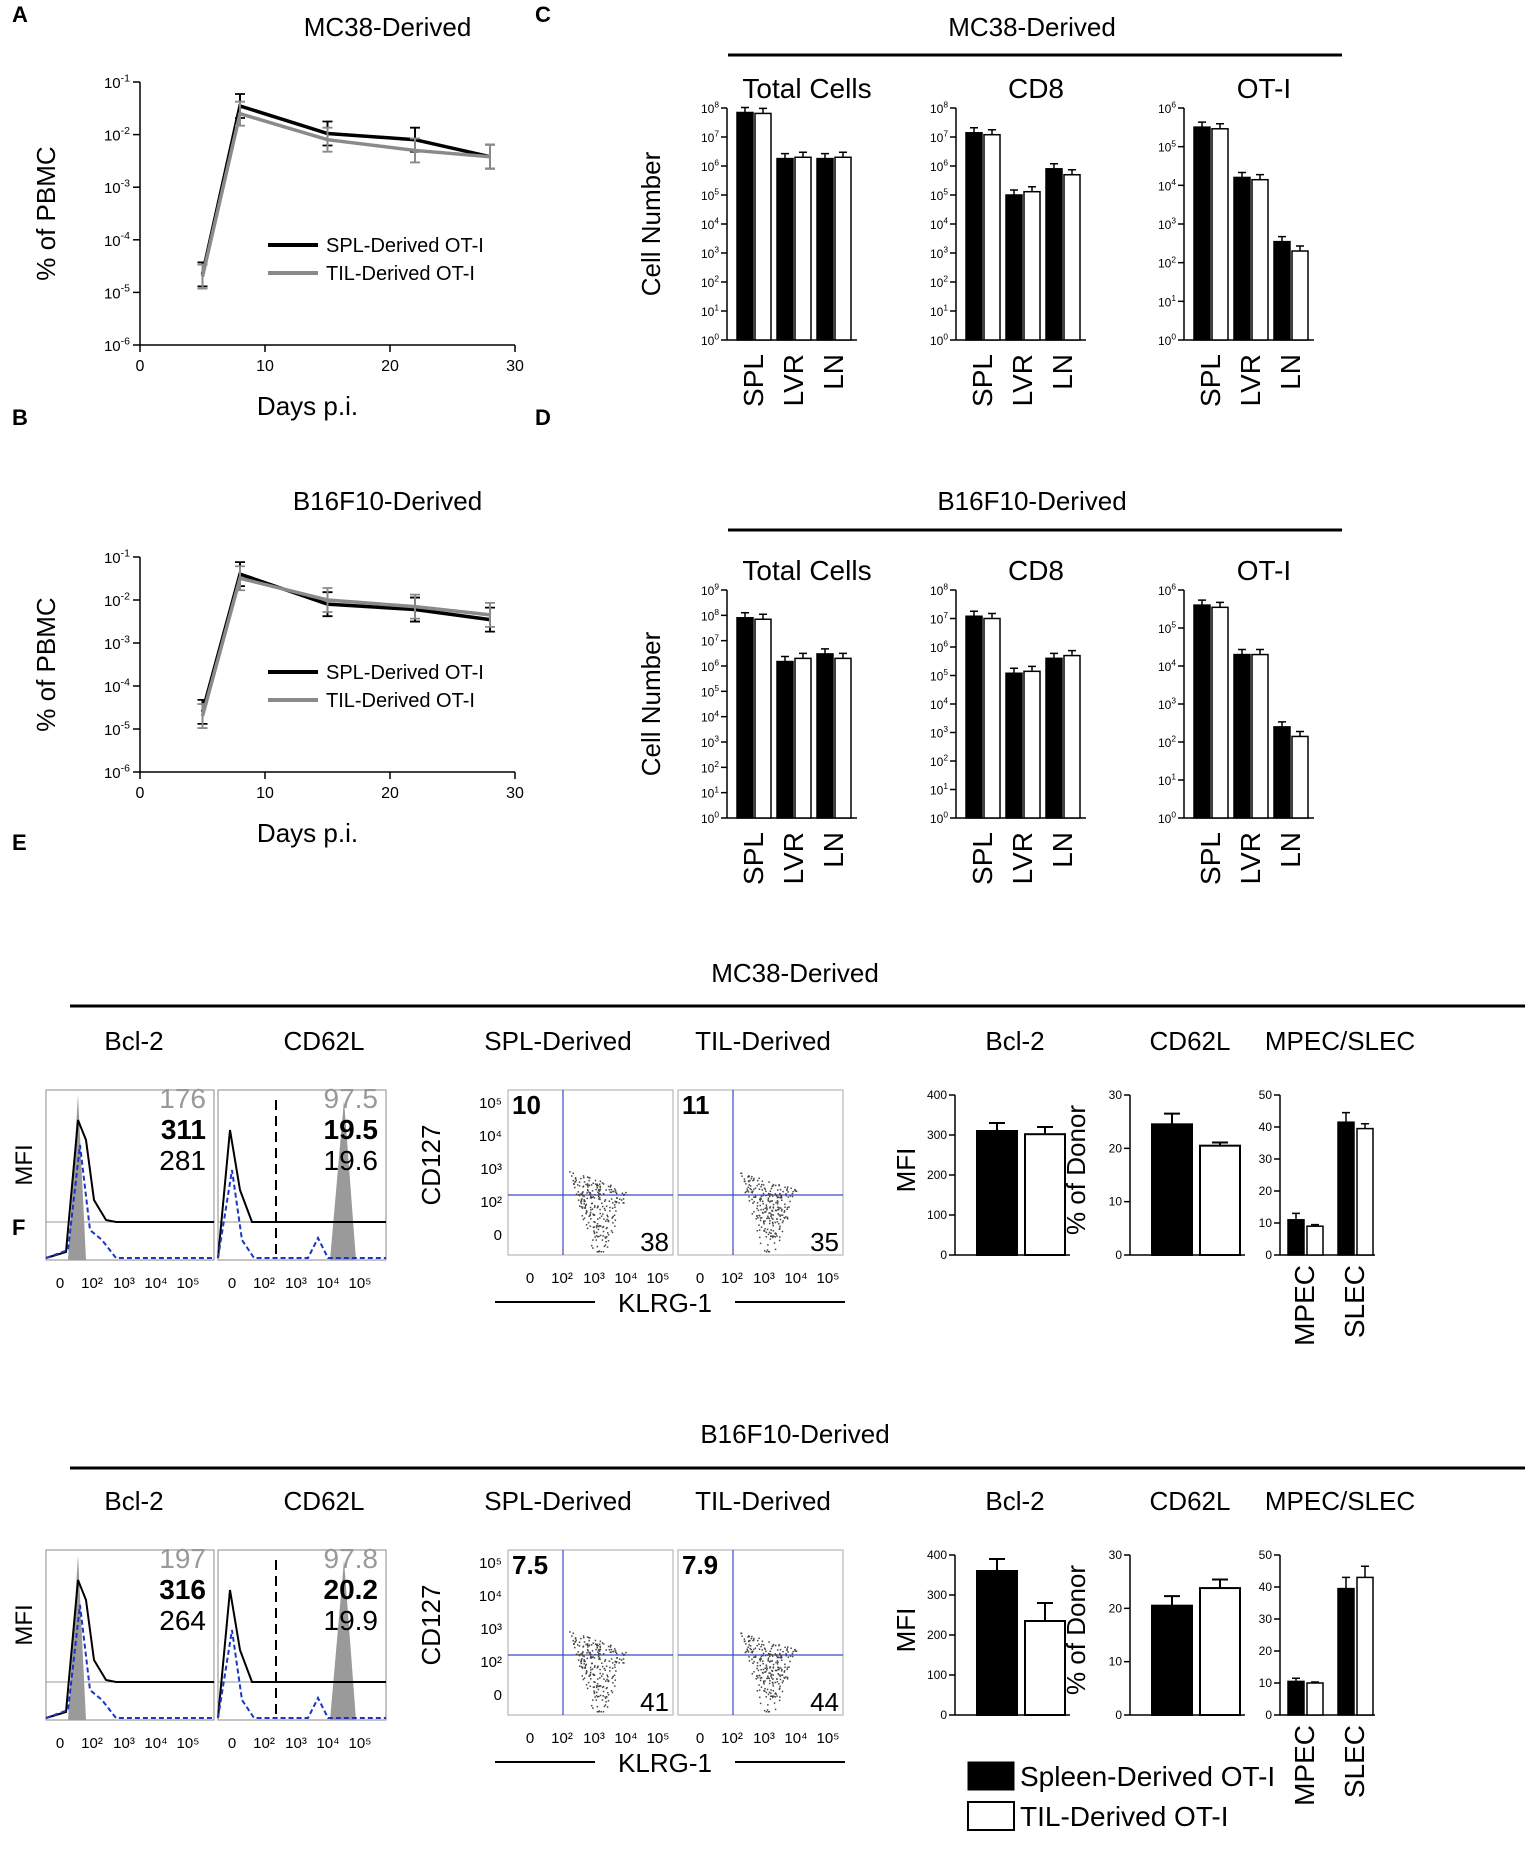  Describe the element at coordinates (490, 1103) in the screenshot. I see `dot-y-tick: 10⁵` at that location.